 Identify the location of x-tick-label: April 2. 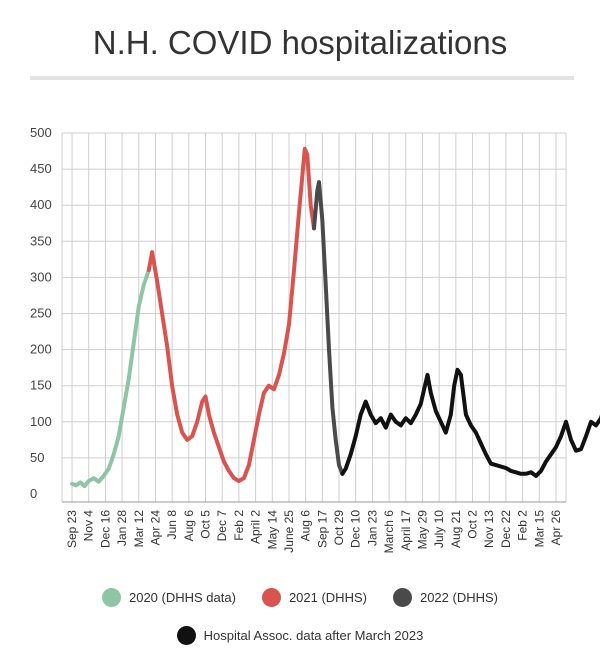
(256, 527).